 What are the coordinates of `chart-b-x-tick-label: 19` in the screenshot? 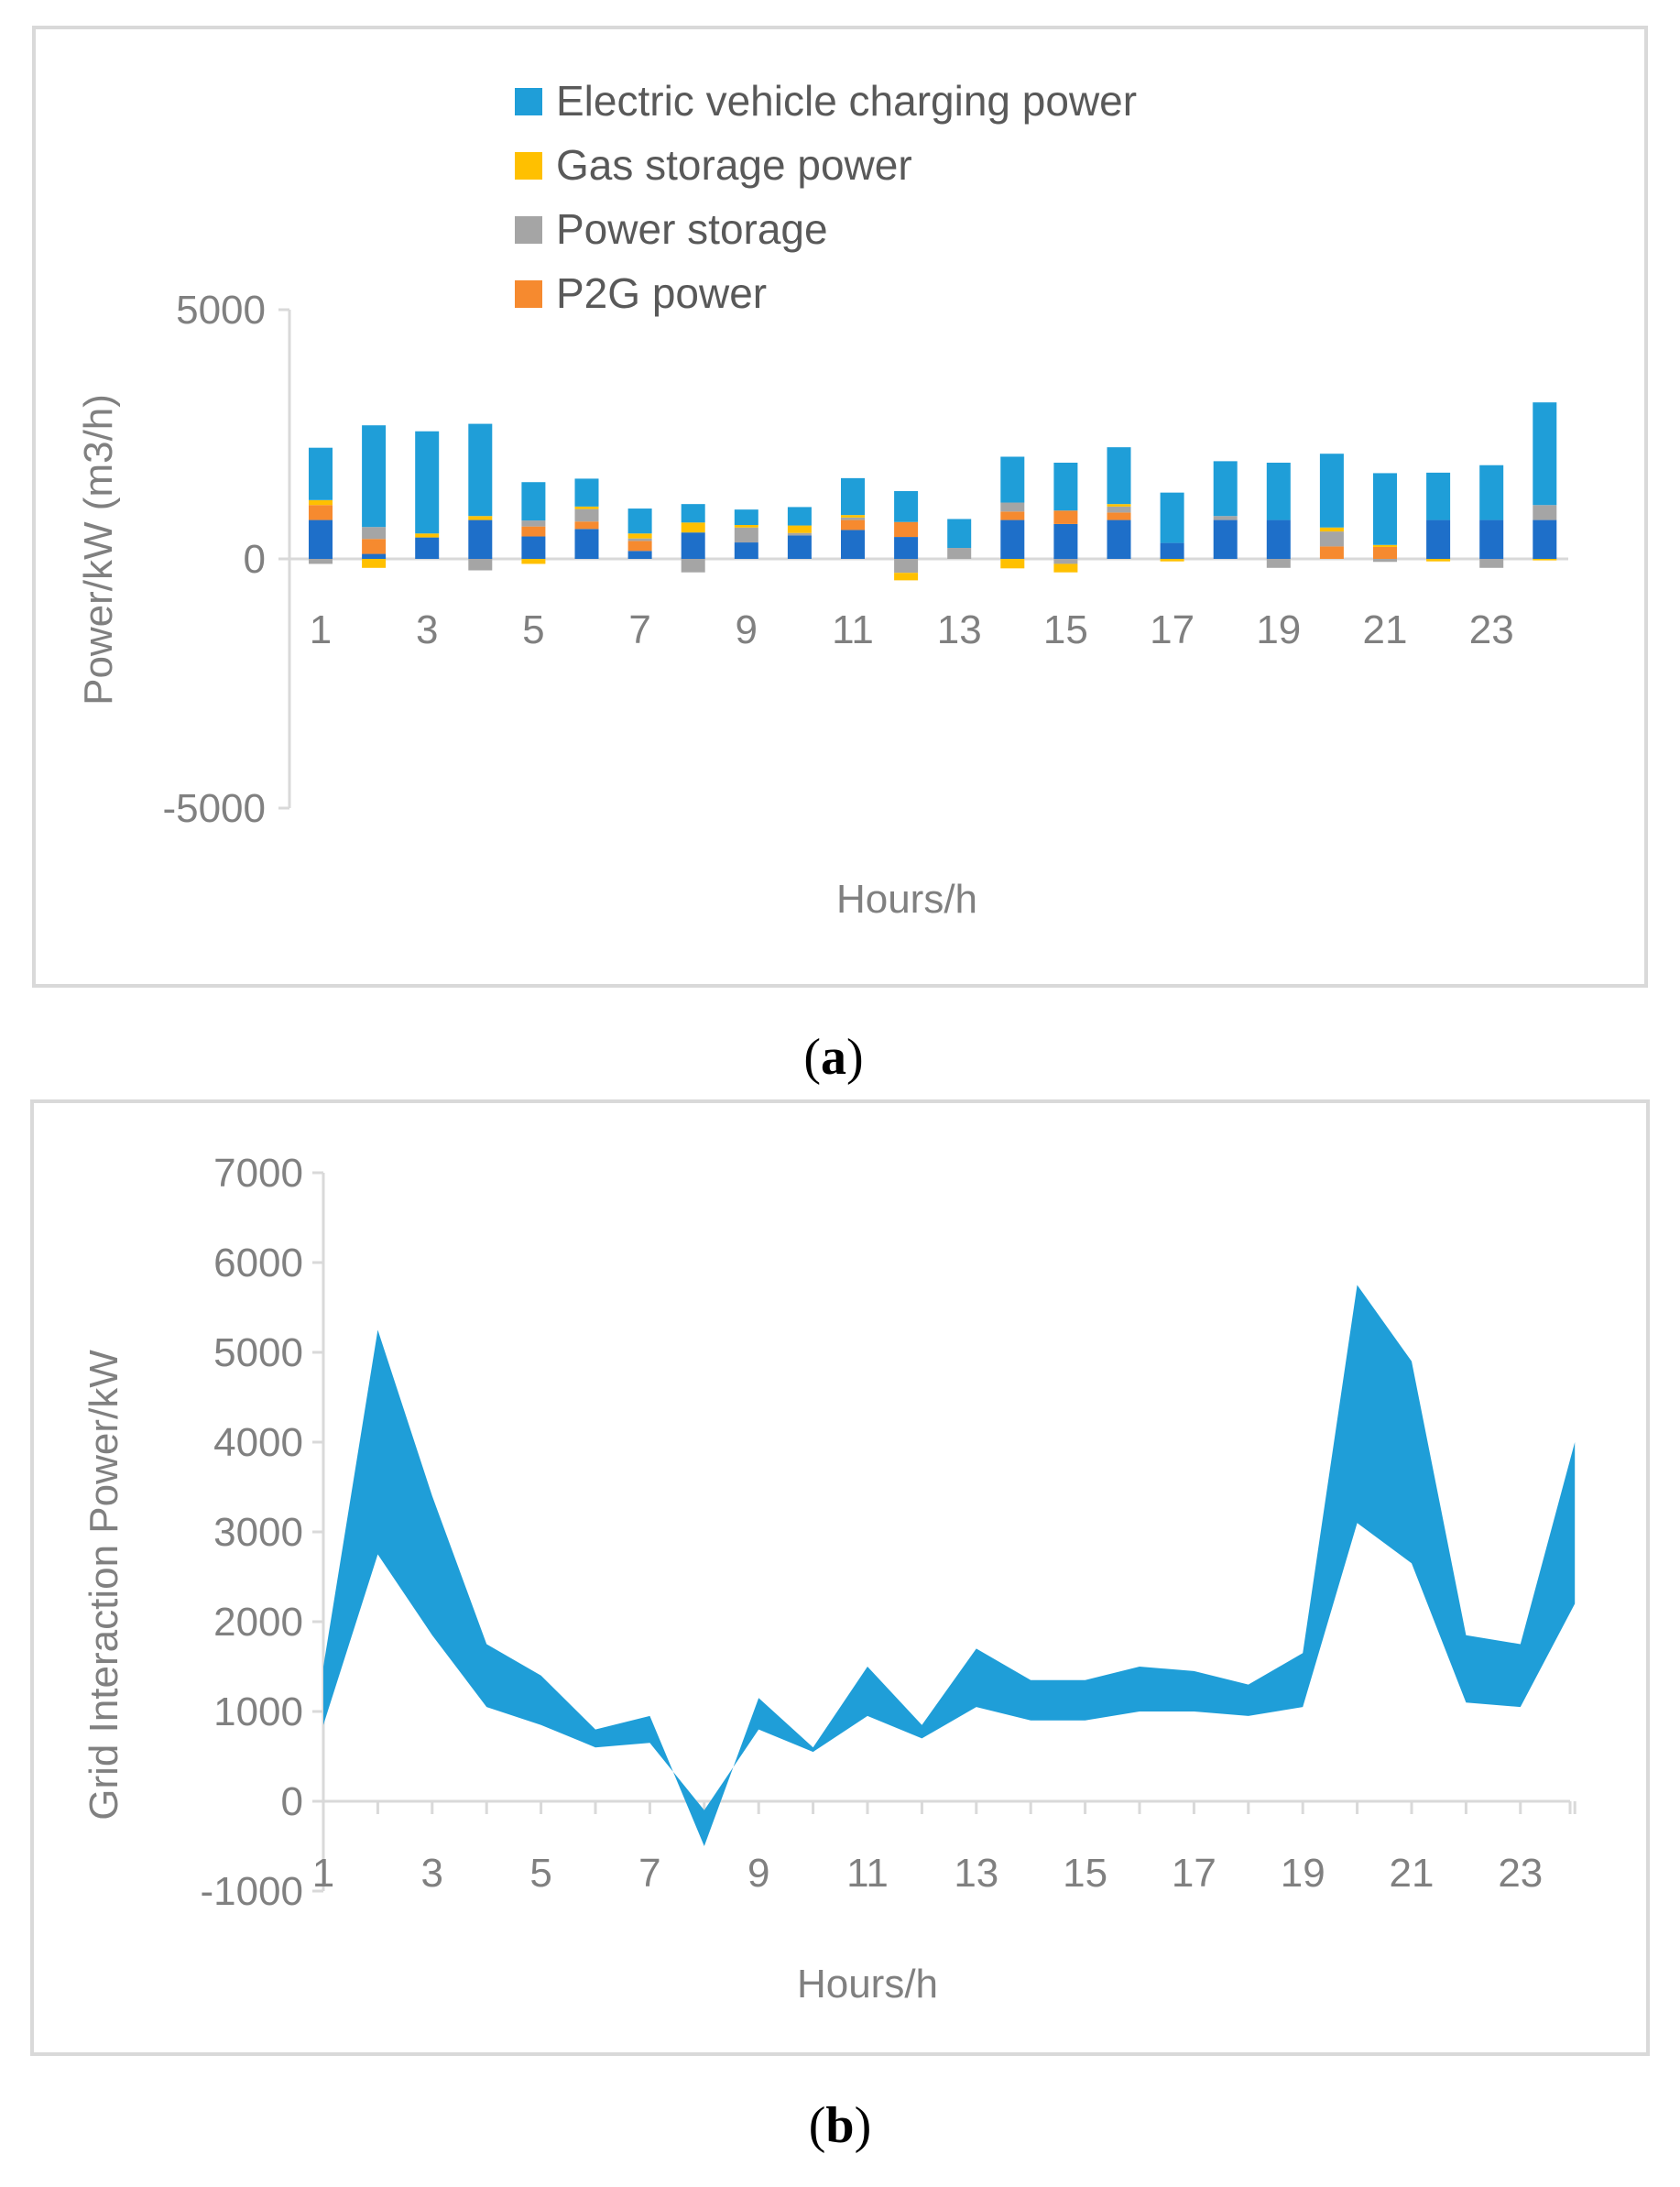 It's located at (1303, 1873).